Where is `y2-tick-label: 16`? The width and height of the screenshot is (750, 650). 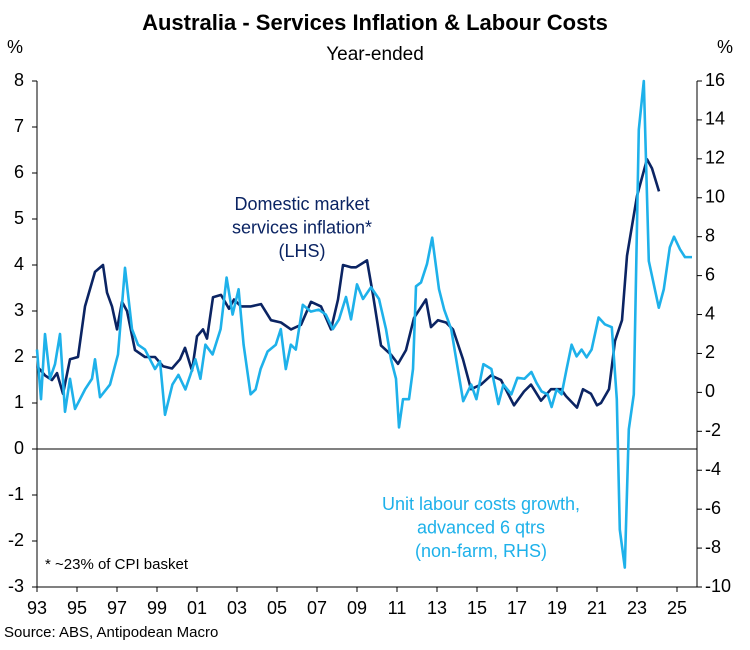 y2-tick-label: 16 is located at coordinates (715, 80).